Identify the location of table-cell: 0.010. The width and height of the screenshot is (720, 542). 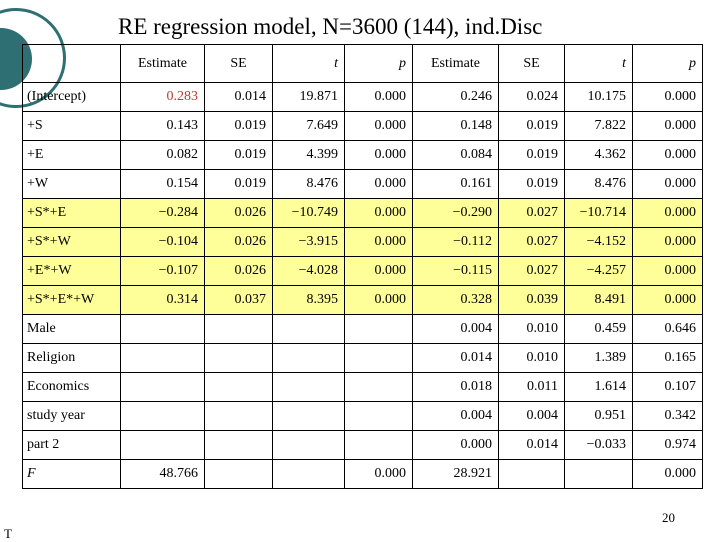
(531, 358).